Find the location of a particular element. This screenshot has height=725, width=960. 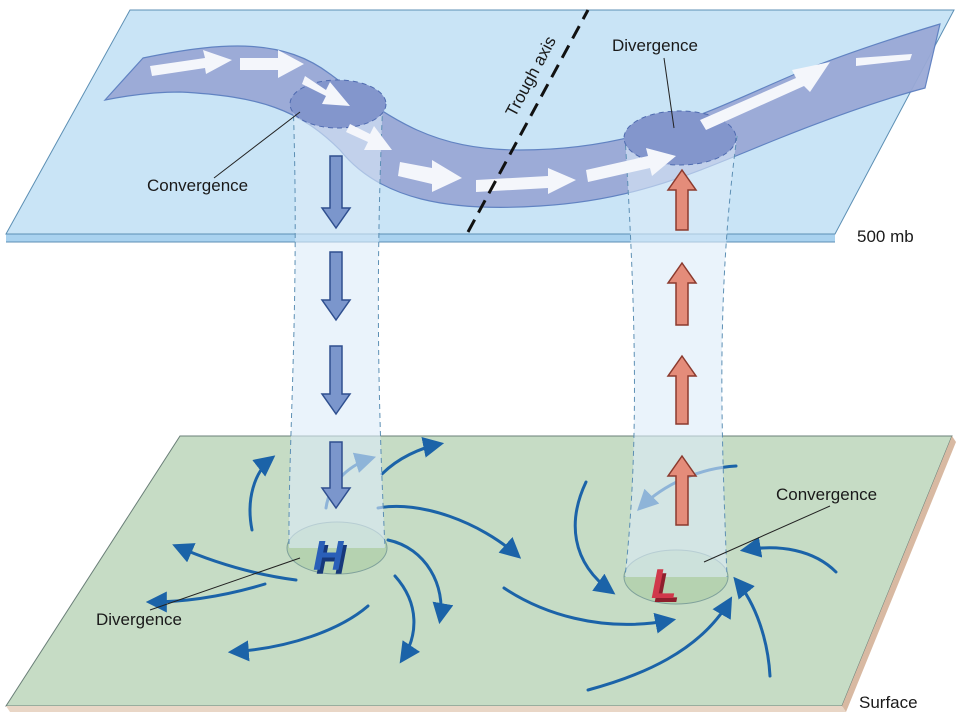

high-symbol-shadow: H is located at coordinates (332, 559).